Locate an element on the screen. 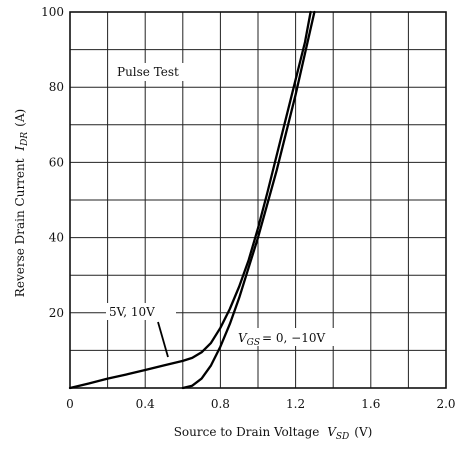 The height and width of the screenshot is (449, 465). y-tick-label: 40 is located at coordinates (56, 238).